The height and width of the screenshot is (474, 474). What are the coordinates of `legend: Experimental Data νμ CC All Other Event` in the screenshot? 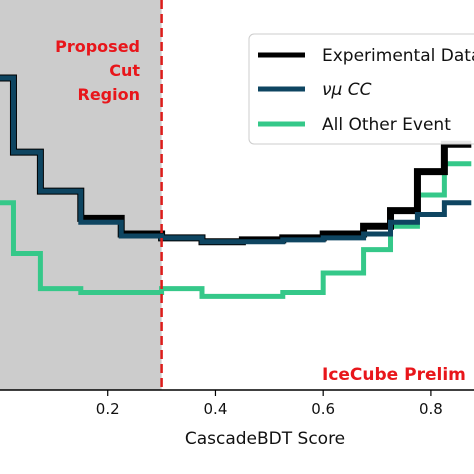 It's located at (361, 89).